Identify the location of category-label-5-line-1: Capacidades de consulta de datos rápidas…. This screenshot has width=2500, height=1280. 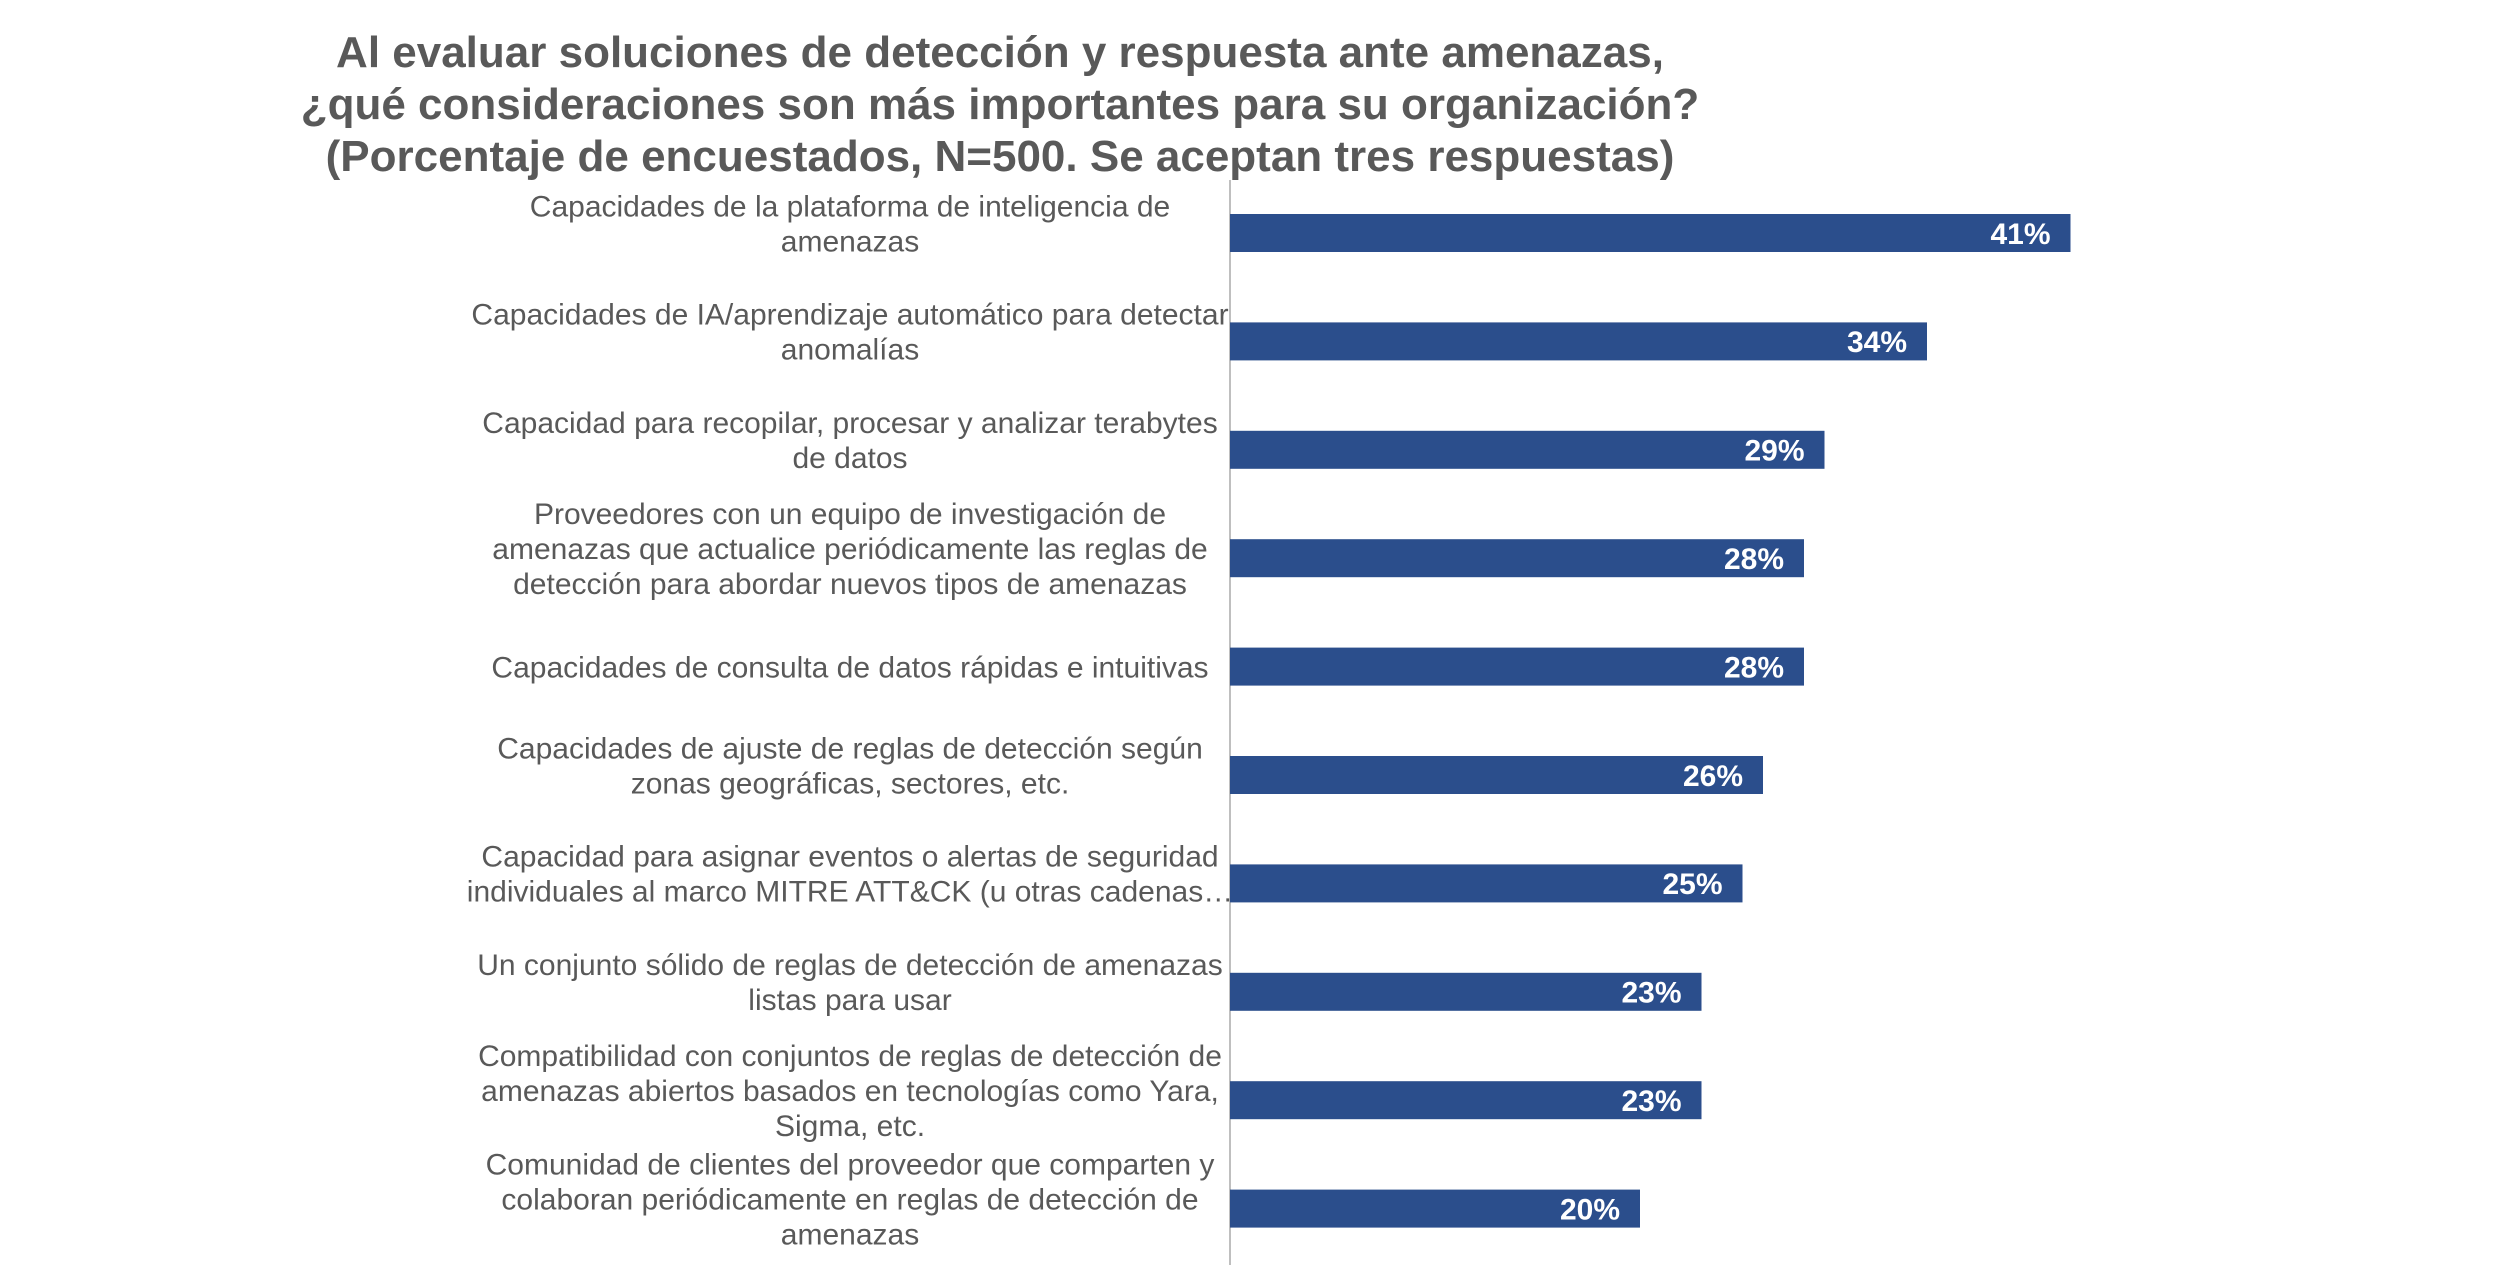
(849, 667).